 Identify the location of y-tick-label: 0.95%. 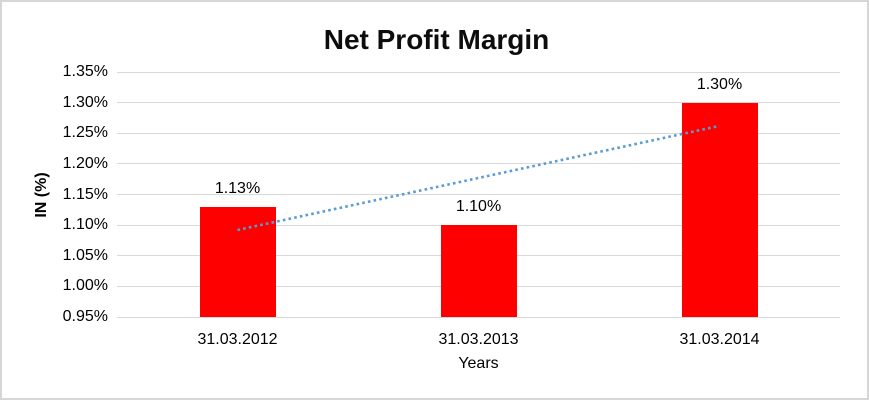
(85, 316).